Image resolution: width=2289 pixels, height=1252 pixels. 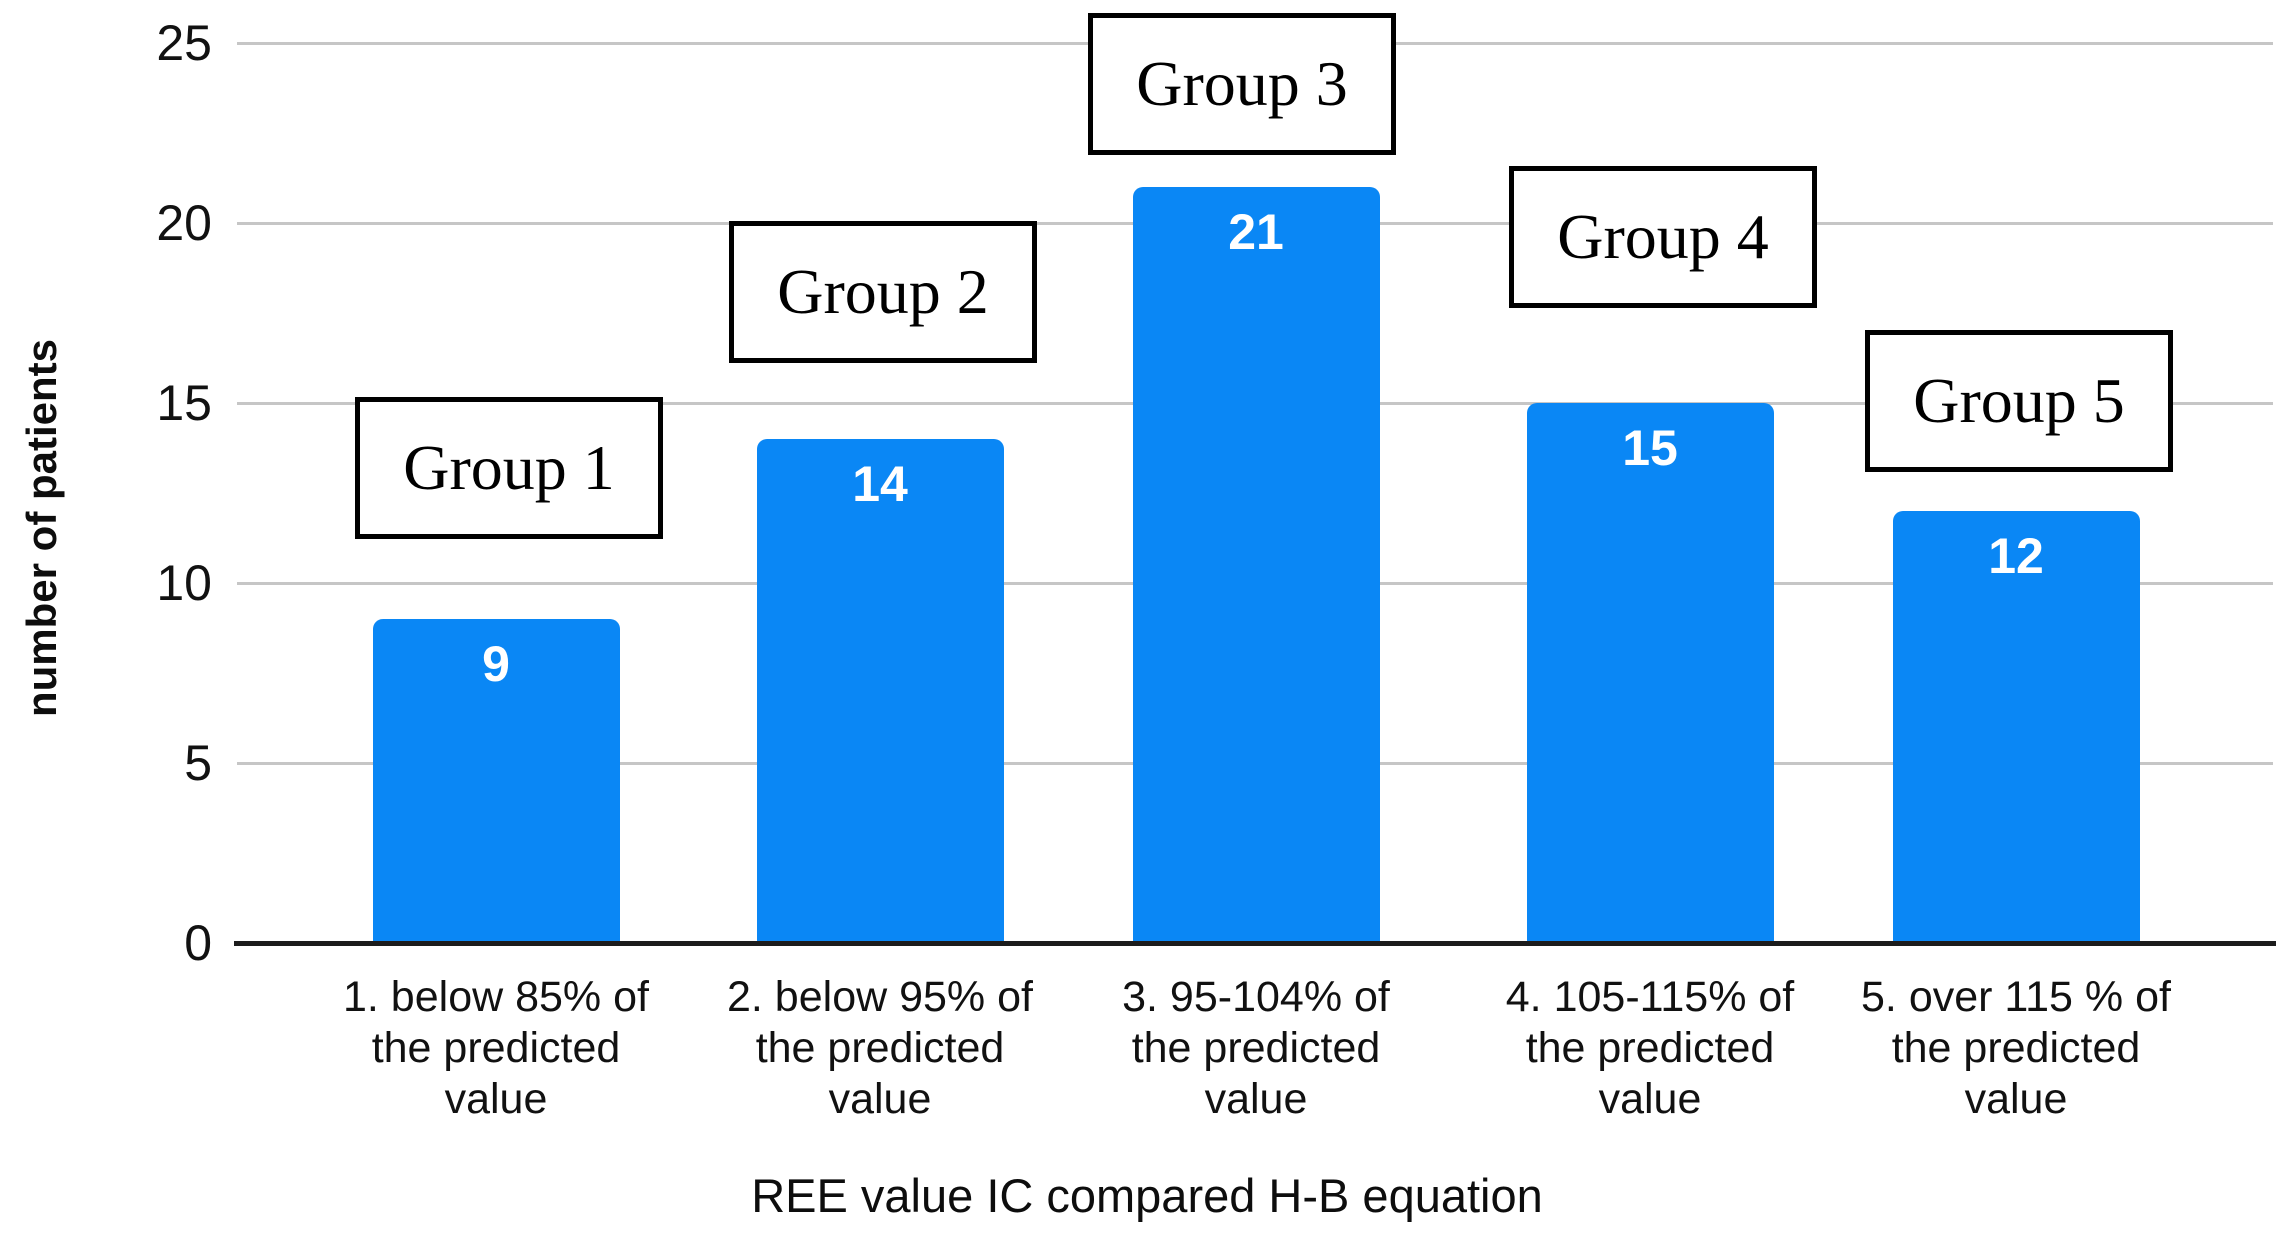 I want to click on x-category-label-5: 5. over 115 % of the predicted value, so click(x=2016, y=1048).